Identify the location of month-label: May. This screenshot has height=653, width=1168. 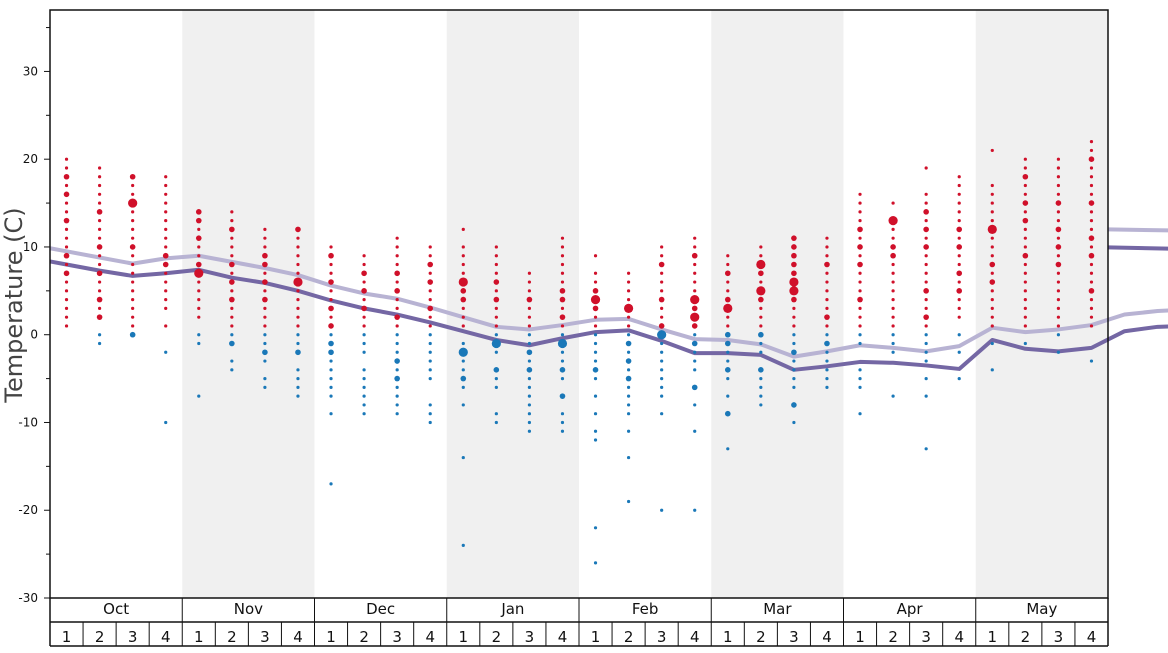
(1041, 609).